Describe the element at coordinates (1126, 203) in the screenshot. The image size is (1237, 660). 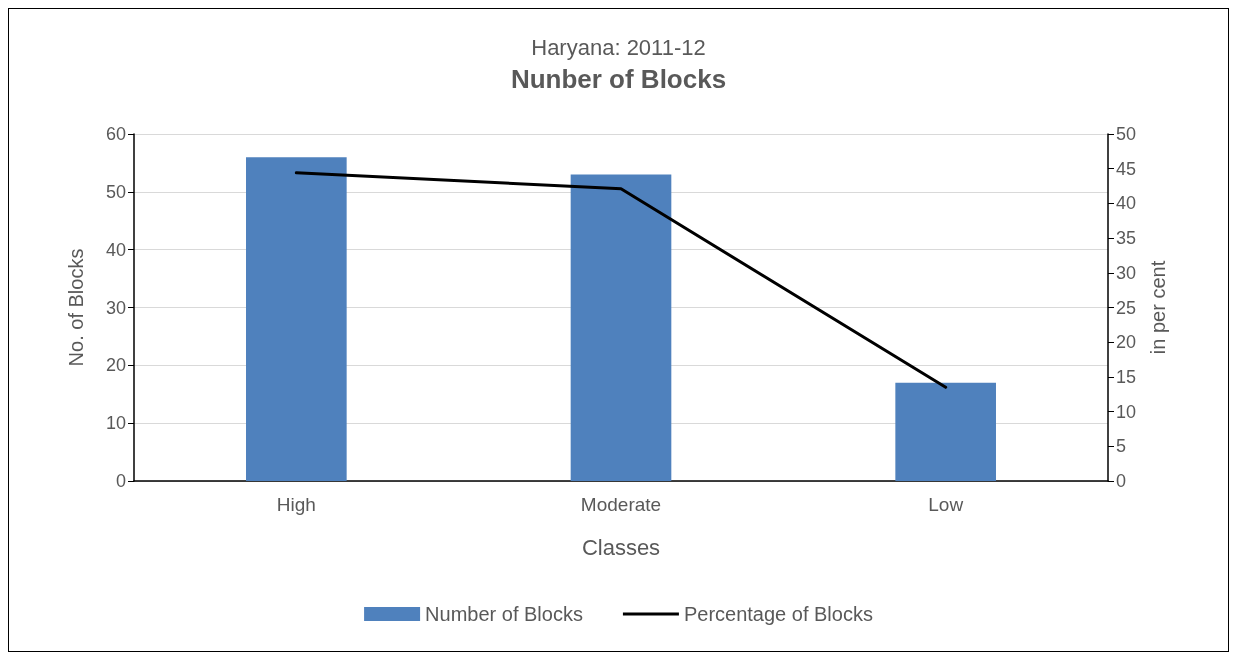
I see `y2-tick-label: 40` at that location.